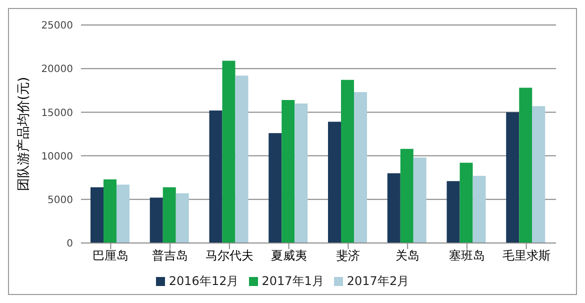 The height and width of the screenshot is (303, 585). I want to click on y-tick-label: 15000, so click(57, 113).